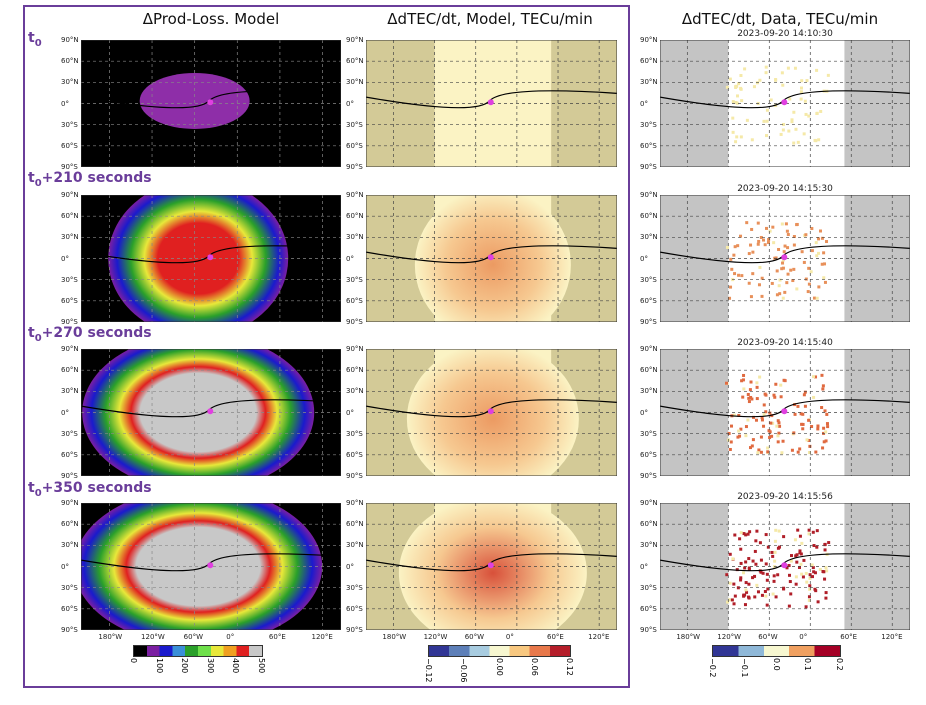  I want to click on row-label: t0, so click(35, 39).